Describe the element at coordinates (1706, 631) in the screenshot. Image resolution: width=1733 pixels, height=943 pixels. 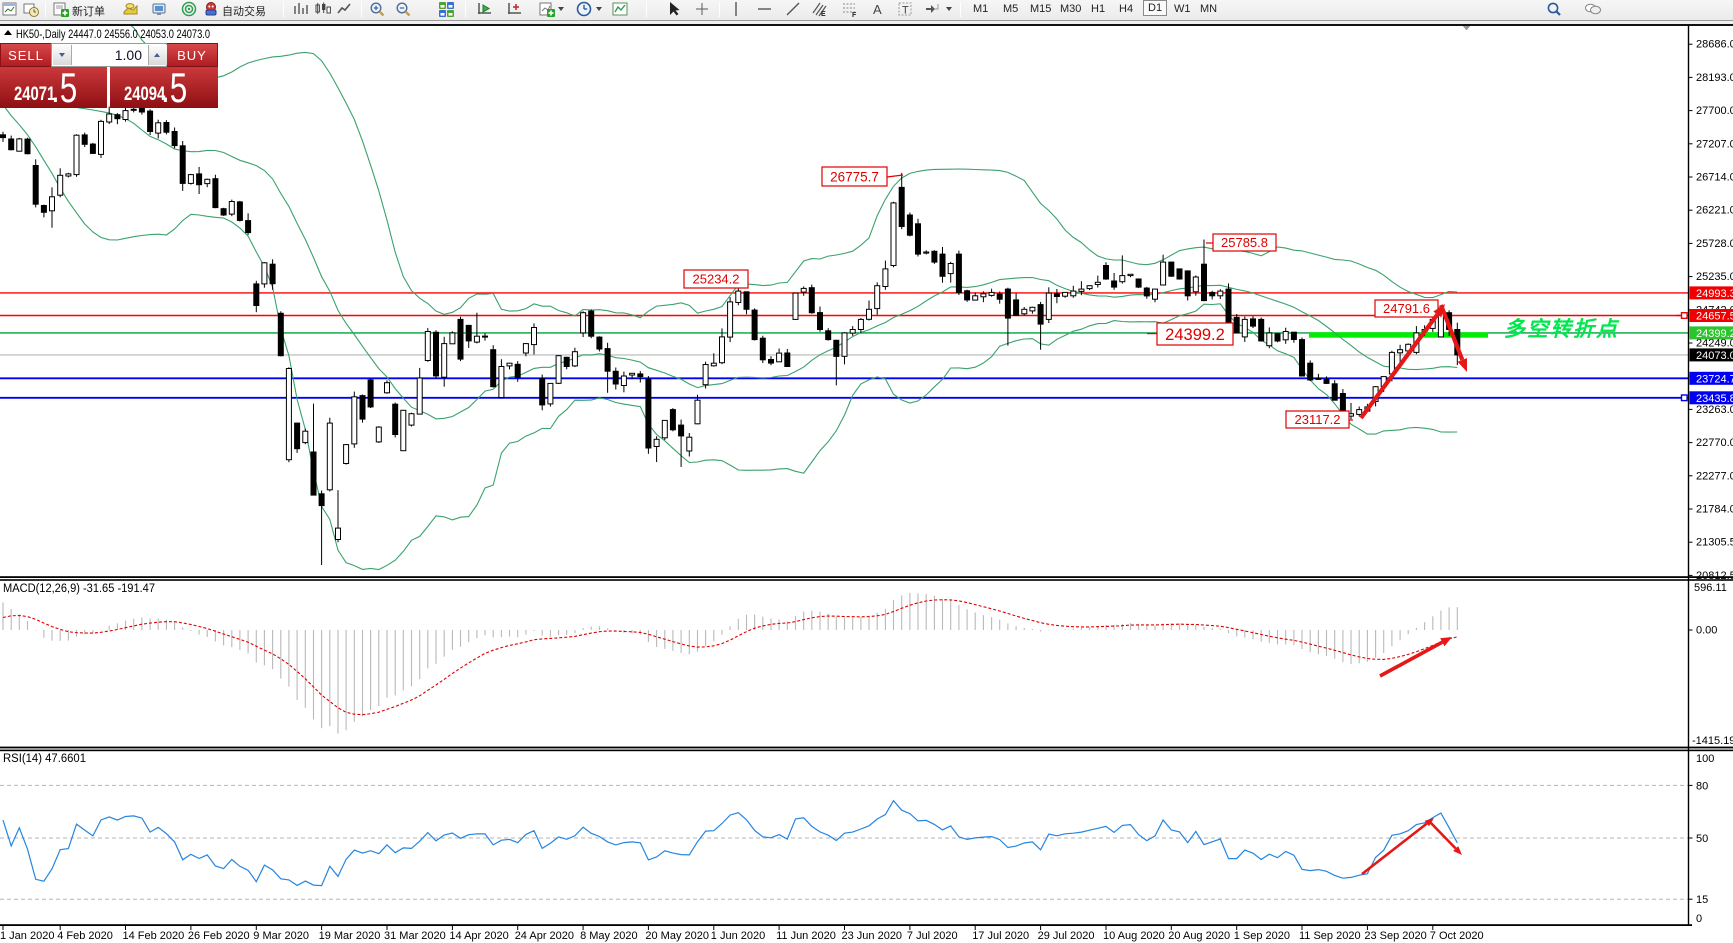
I see `svg-text: 0.00` at that location.